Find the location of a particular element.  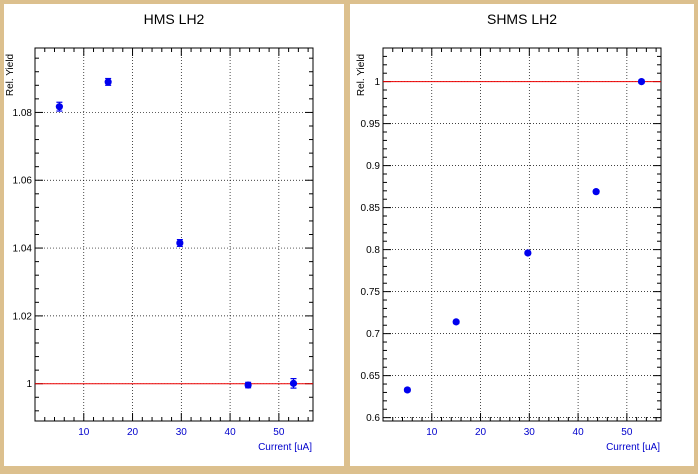

shms-x-tick-label: 20 is located at coordinates (481, 432).